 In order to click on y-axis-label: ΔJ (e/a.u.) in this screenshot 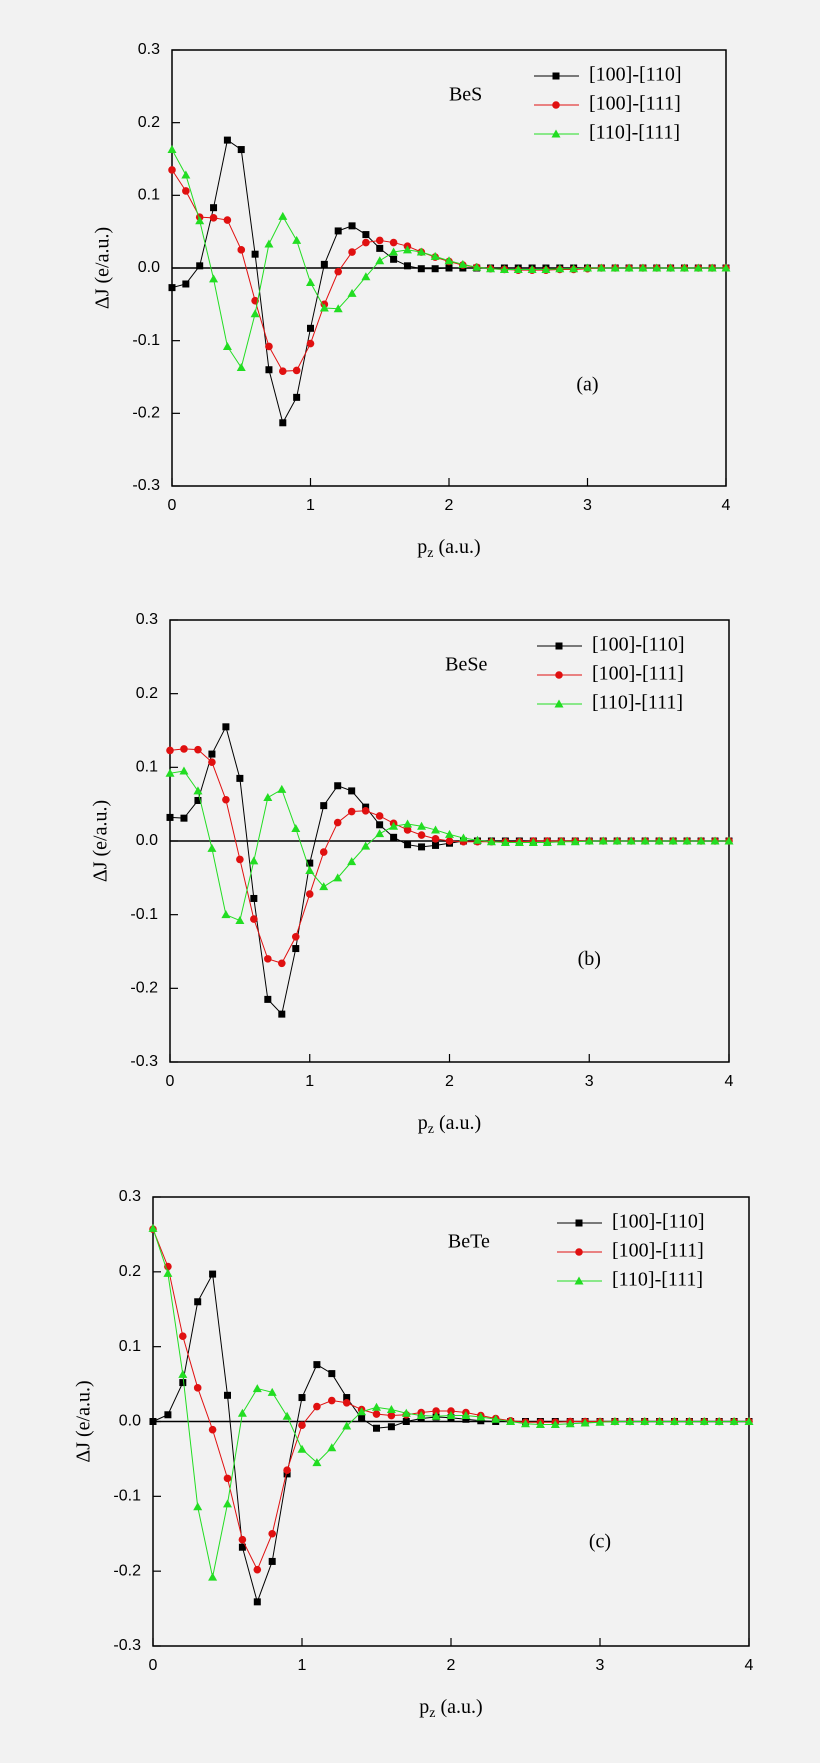, I will do `click(103, 268)`.